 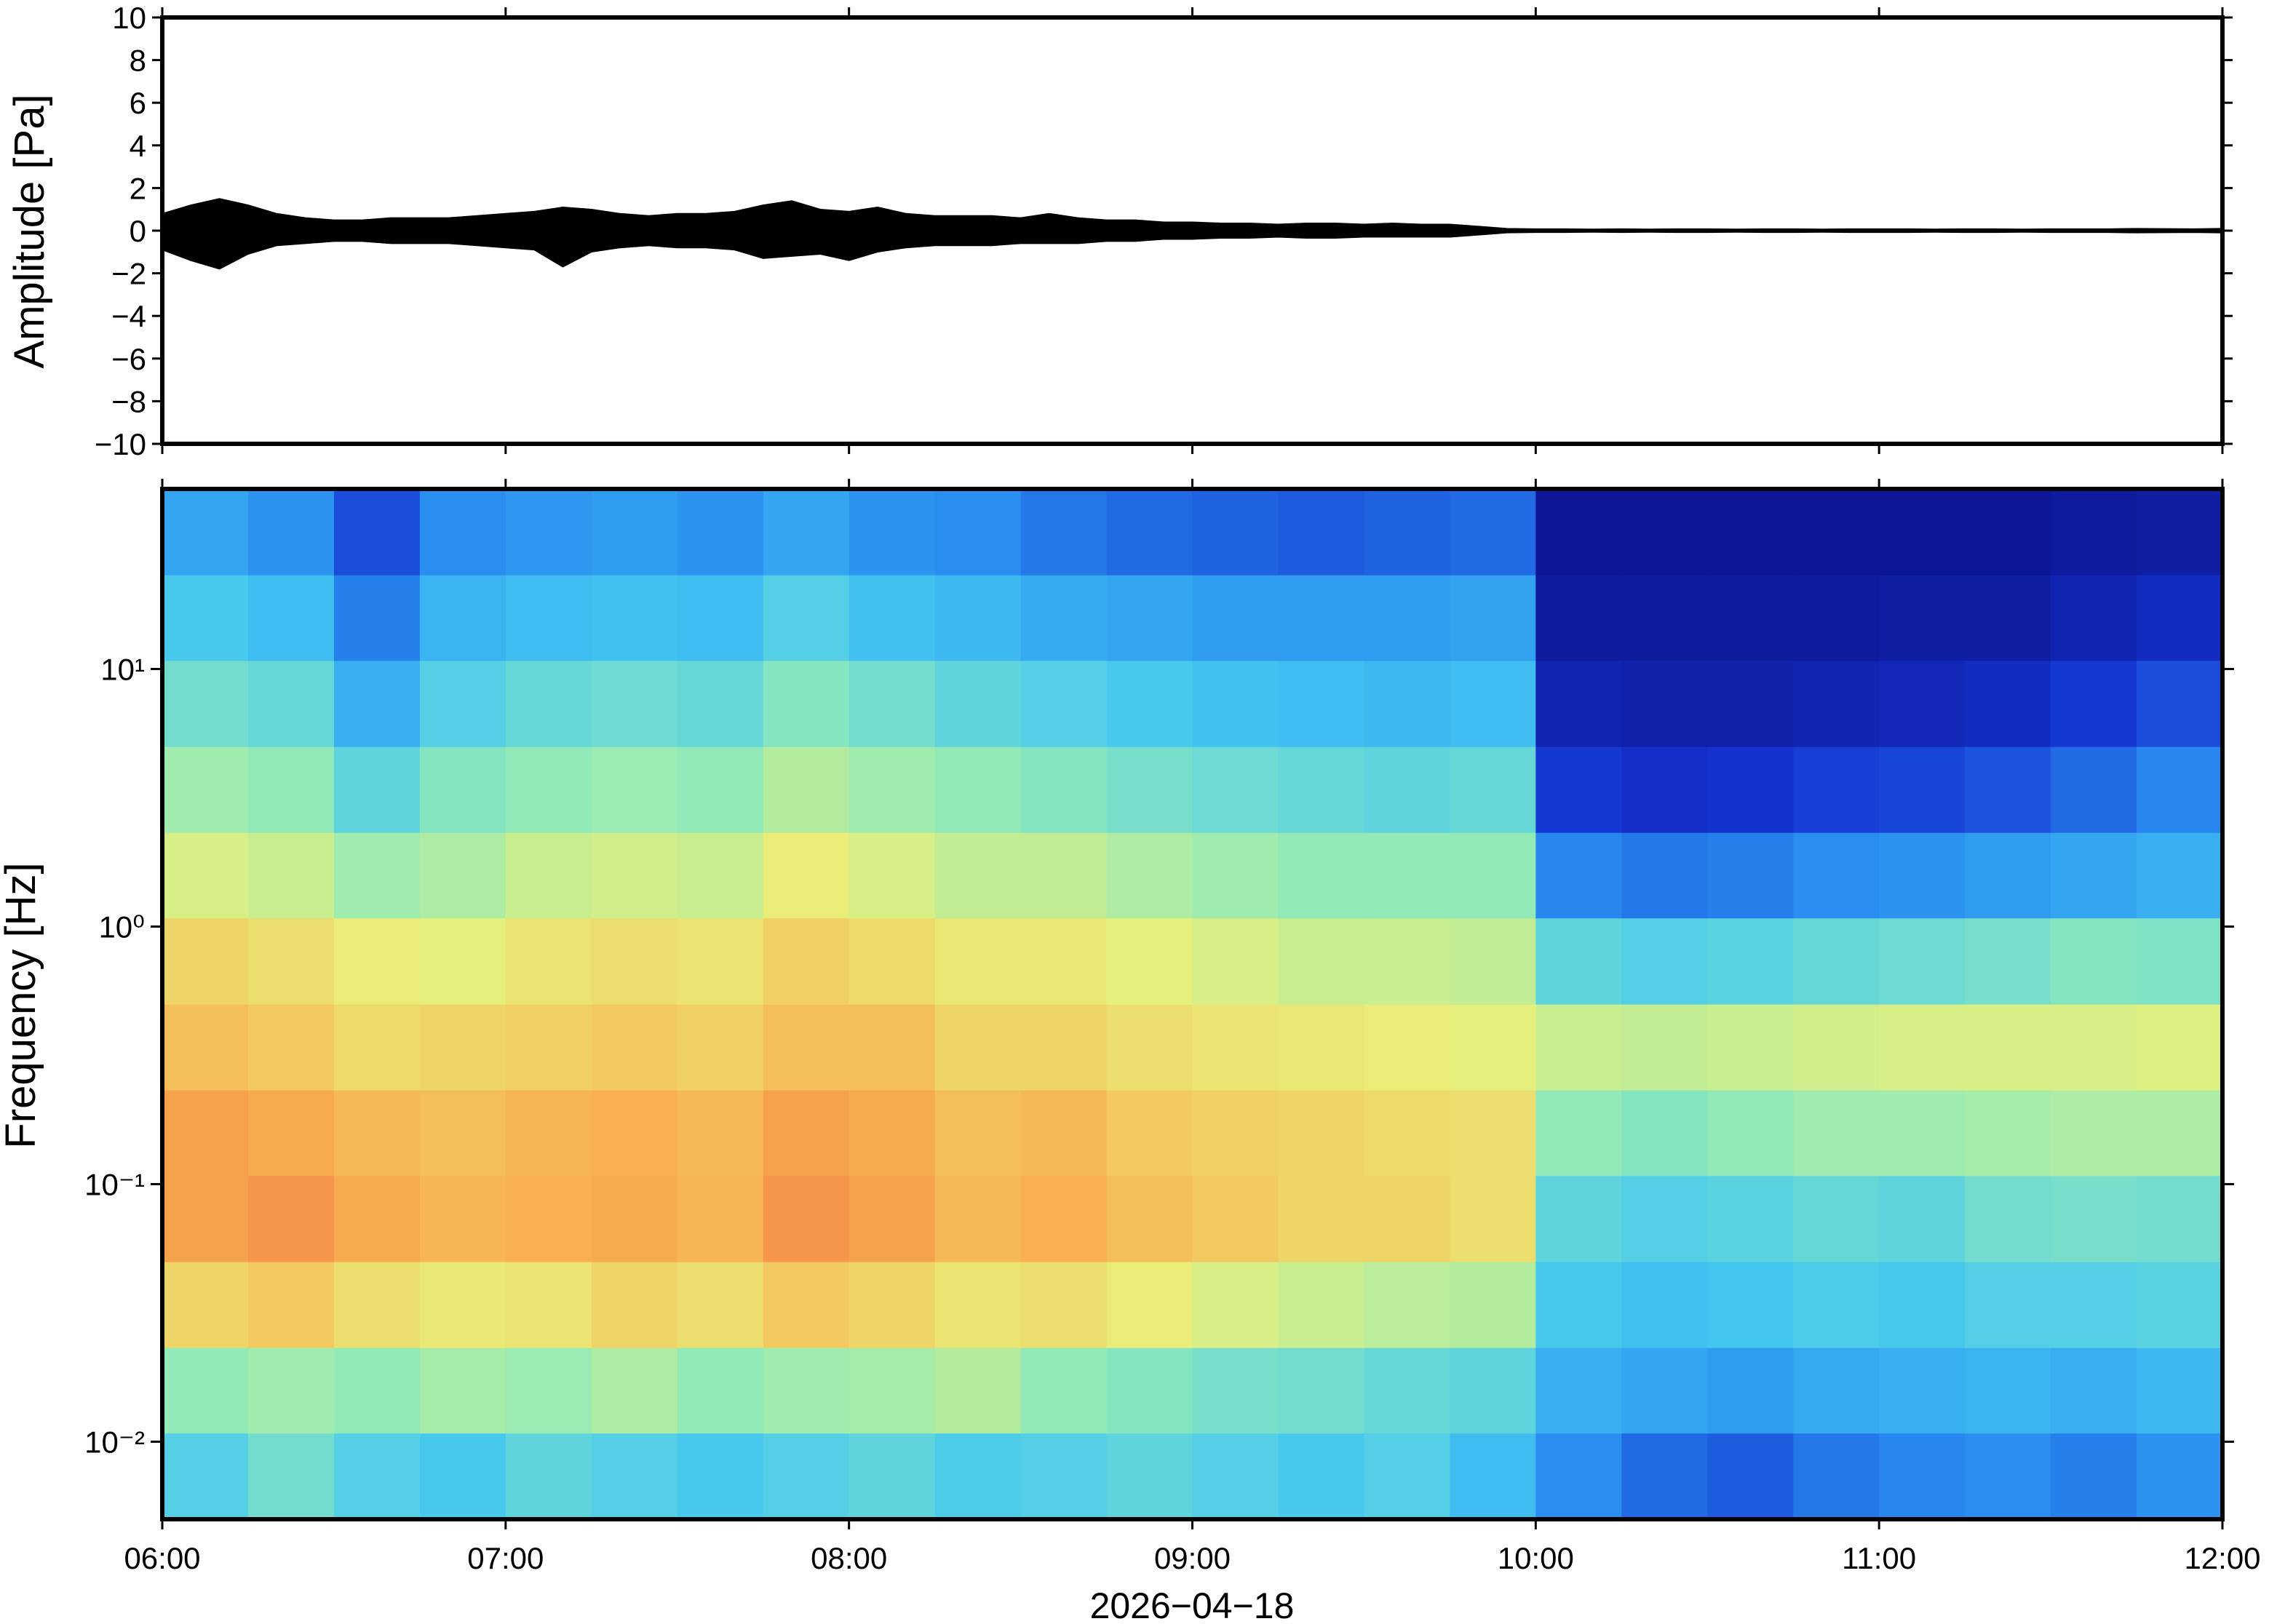 I want to click on x-tick-label: 09:00, so click(x=1192, y=1558).